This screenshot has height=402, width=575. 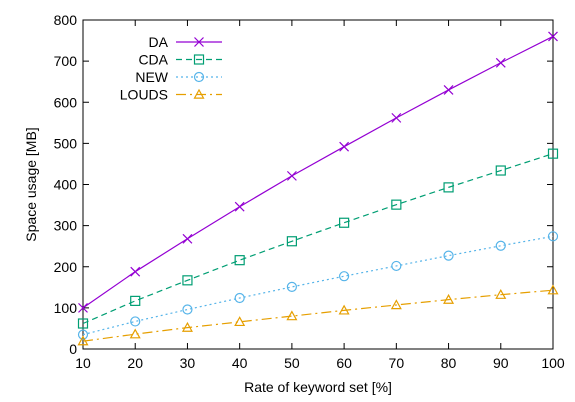 What do you see at coordinates (185, 42) in the screenshot?
I see `legend-item-da: DA` at bounding box center [185, 42].